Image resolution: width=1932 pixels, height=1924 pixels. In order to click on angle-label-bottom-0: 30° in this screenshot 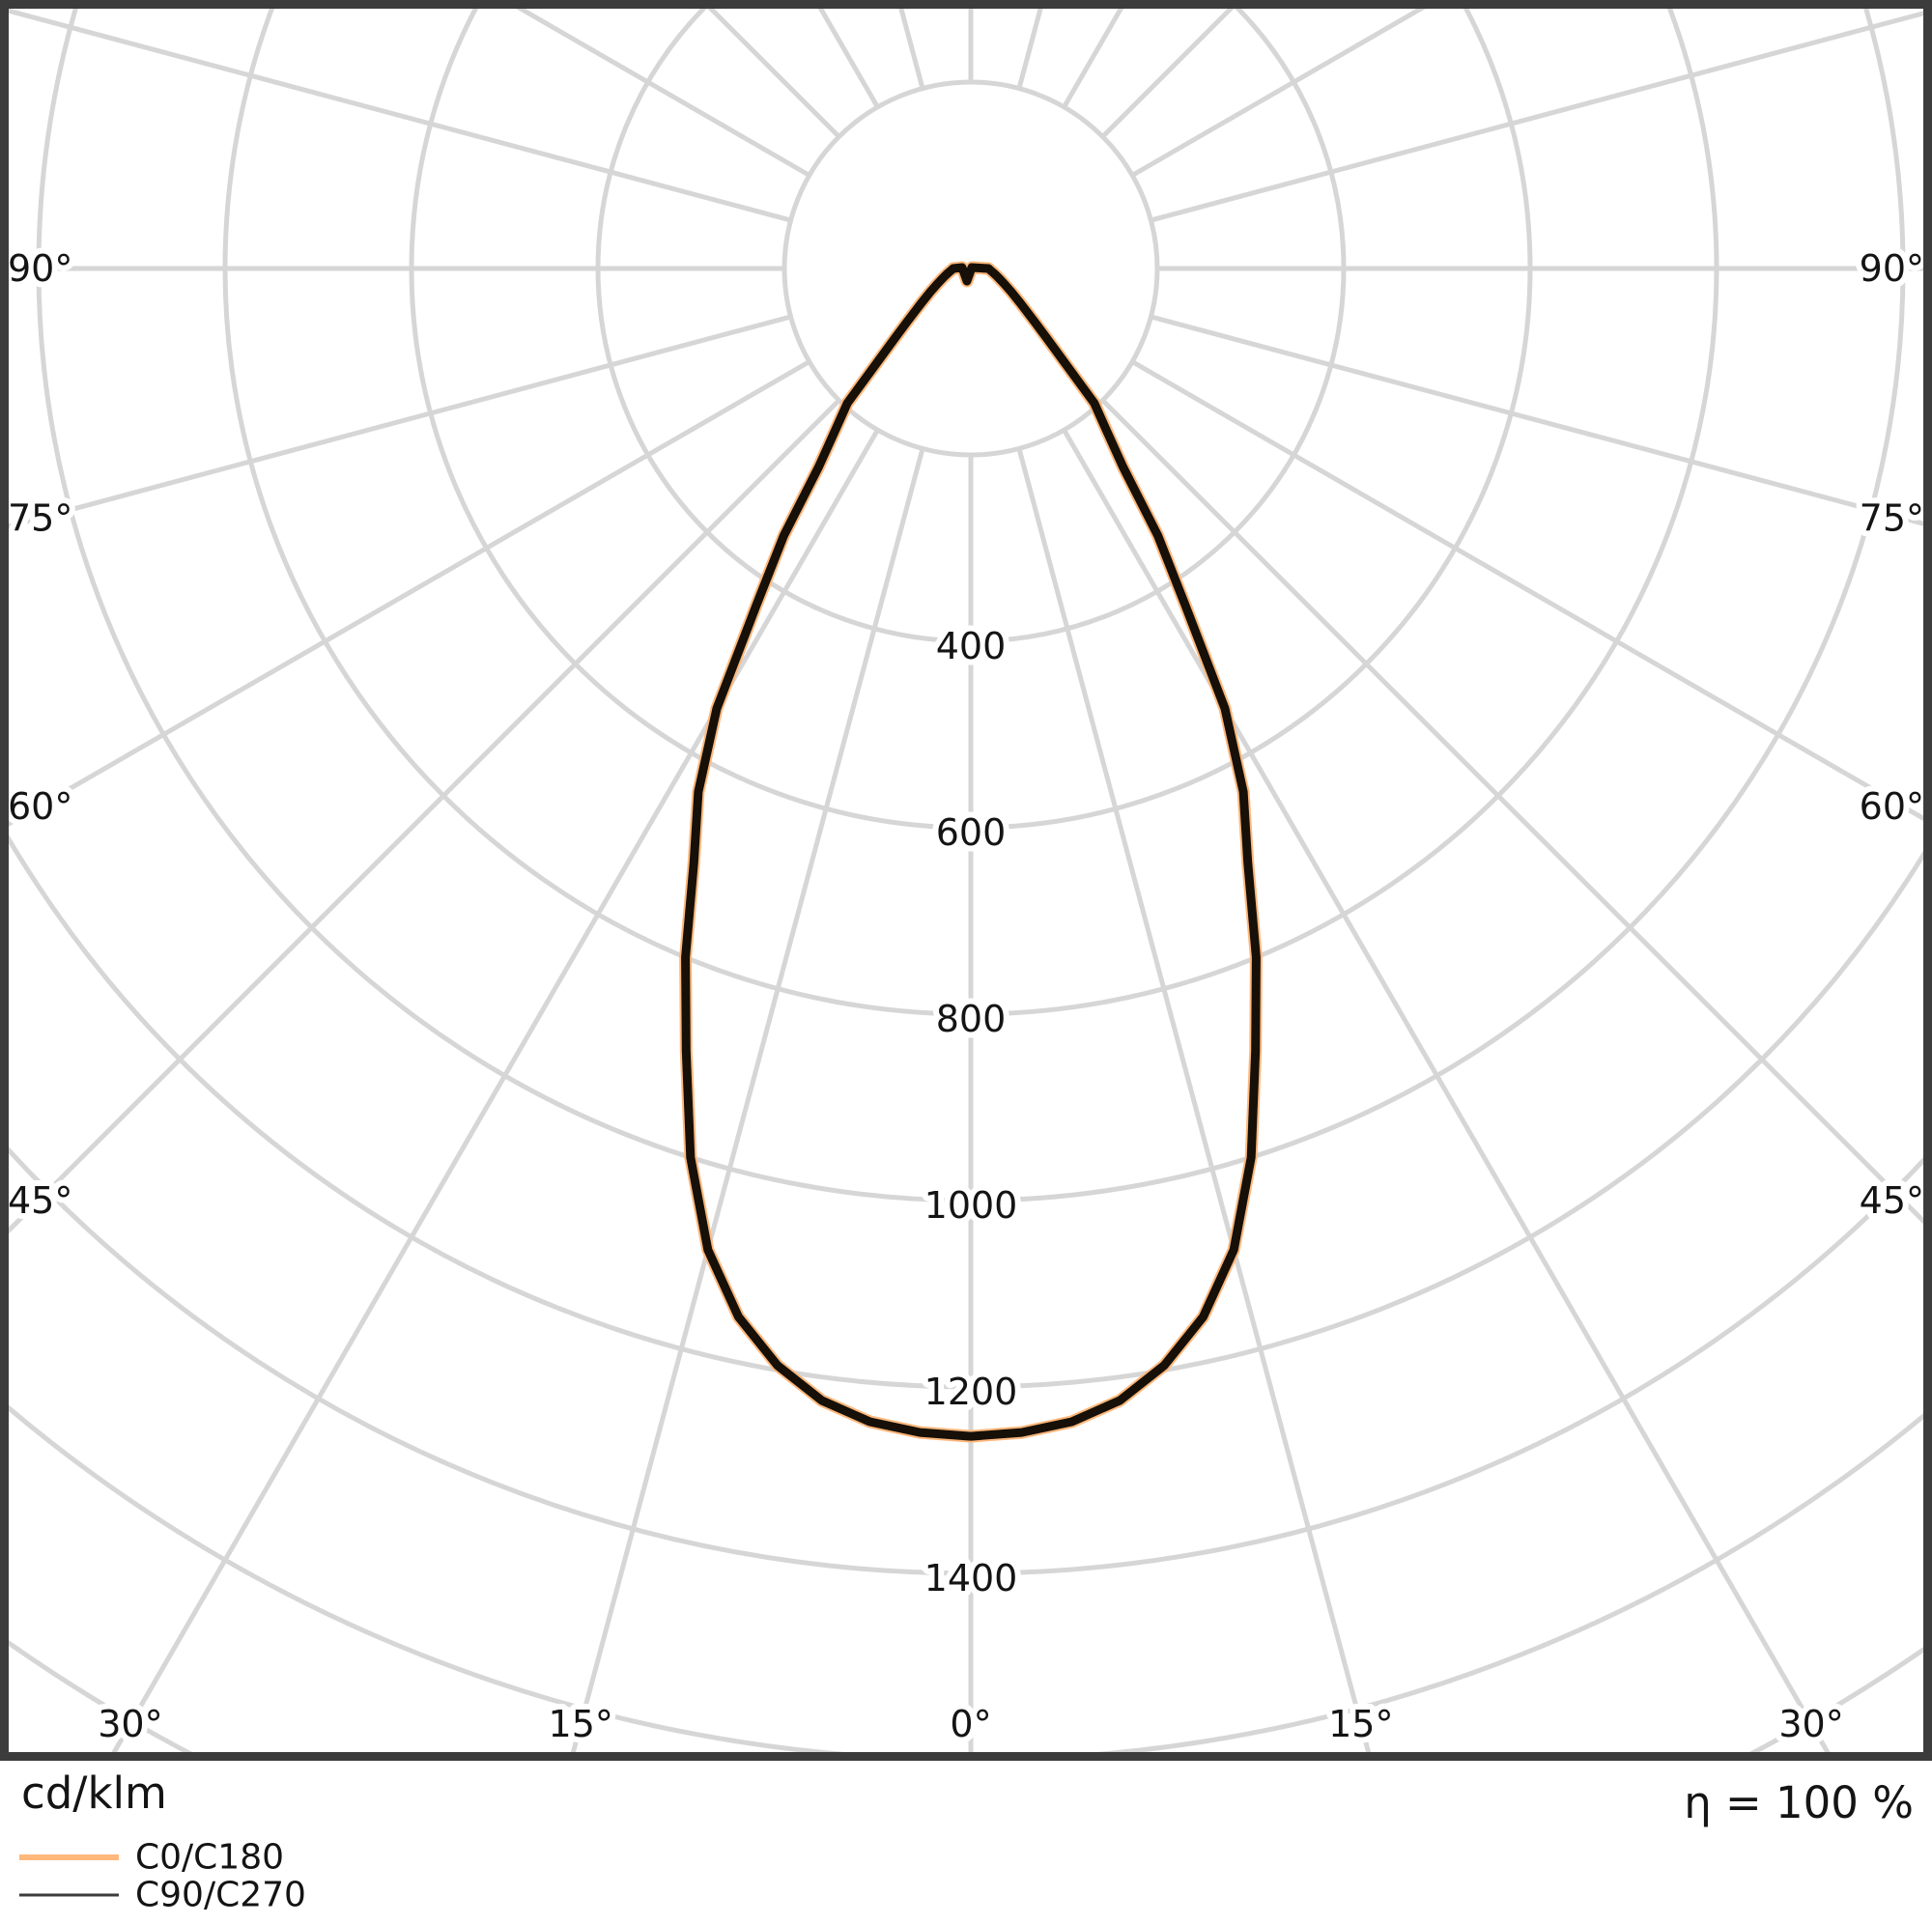, I will do `click(130, 1724)`.